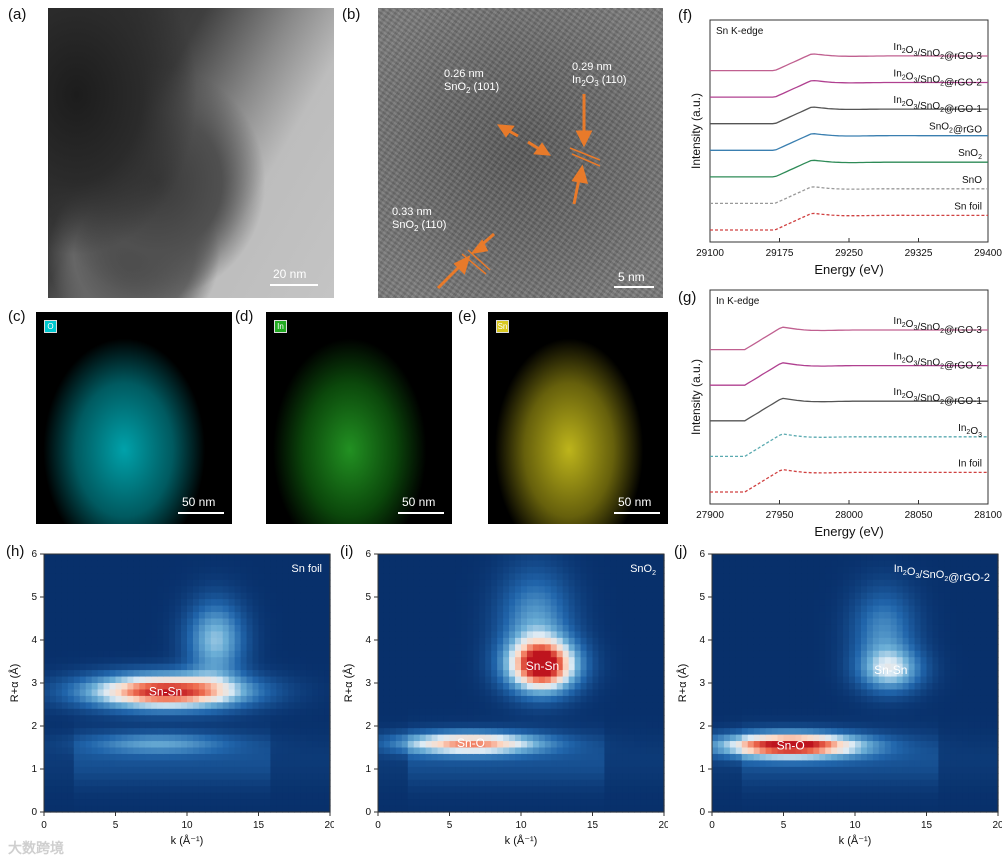 This screenshot has height=864, width=1002. Describe the element at coordinates (780, 253) in the screenshot. I see `x-tick-label: 29175` at that location.